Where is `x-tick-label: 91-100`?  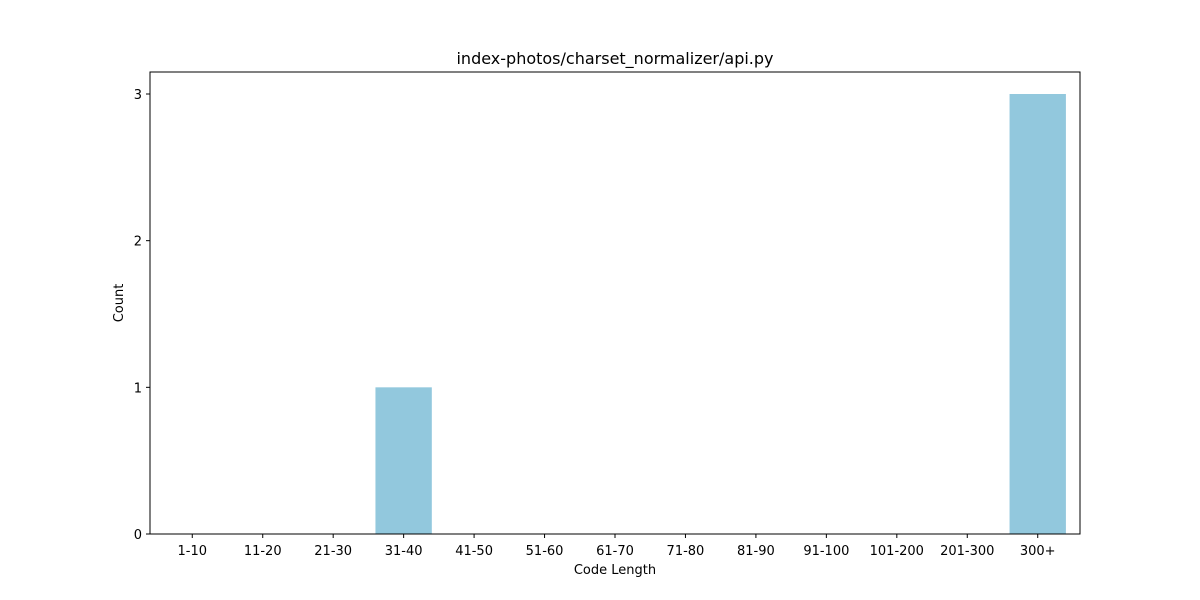
x-tick-label: 91-100 is located at coordinates (826, 551).